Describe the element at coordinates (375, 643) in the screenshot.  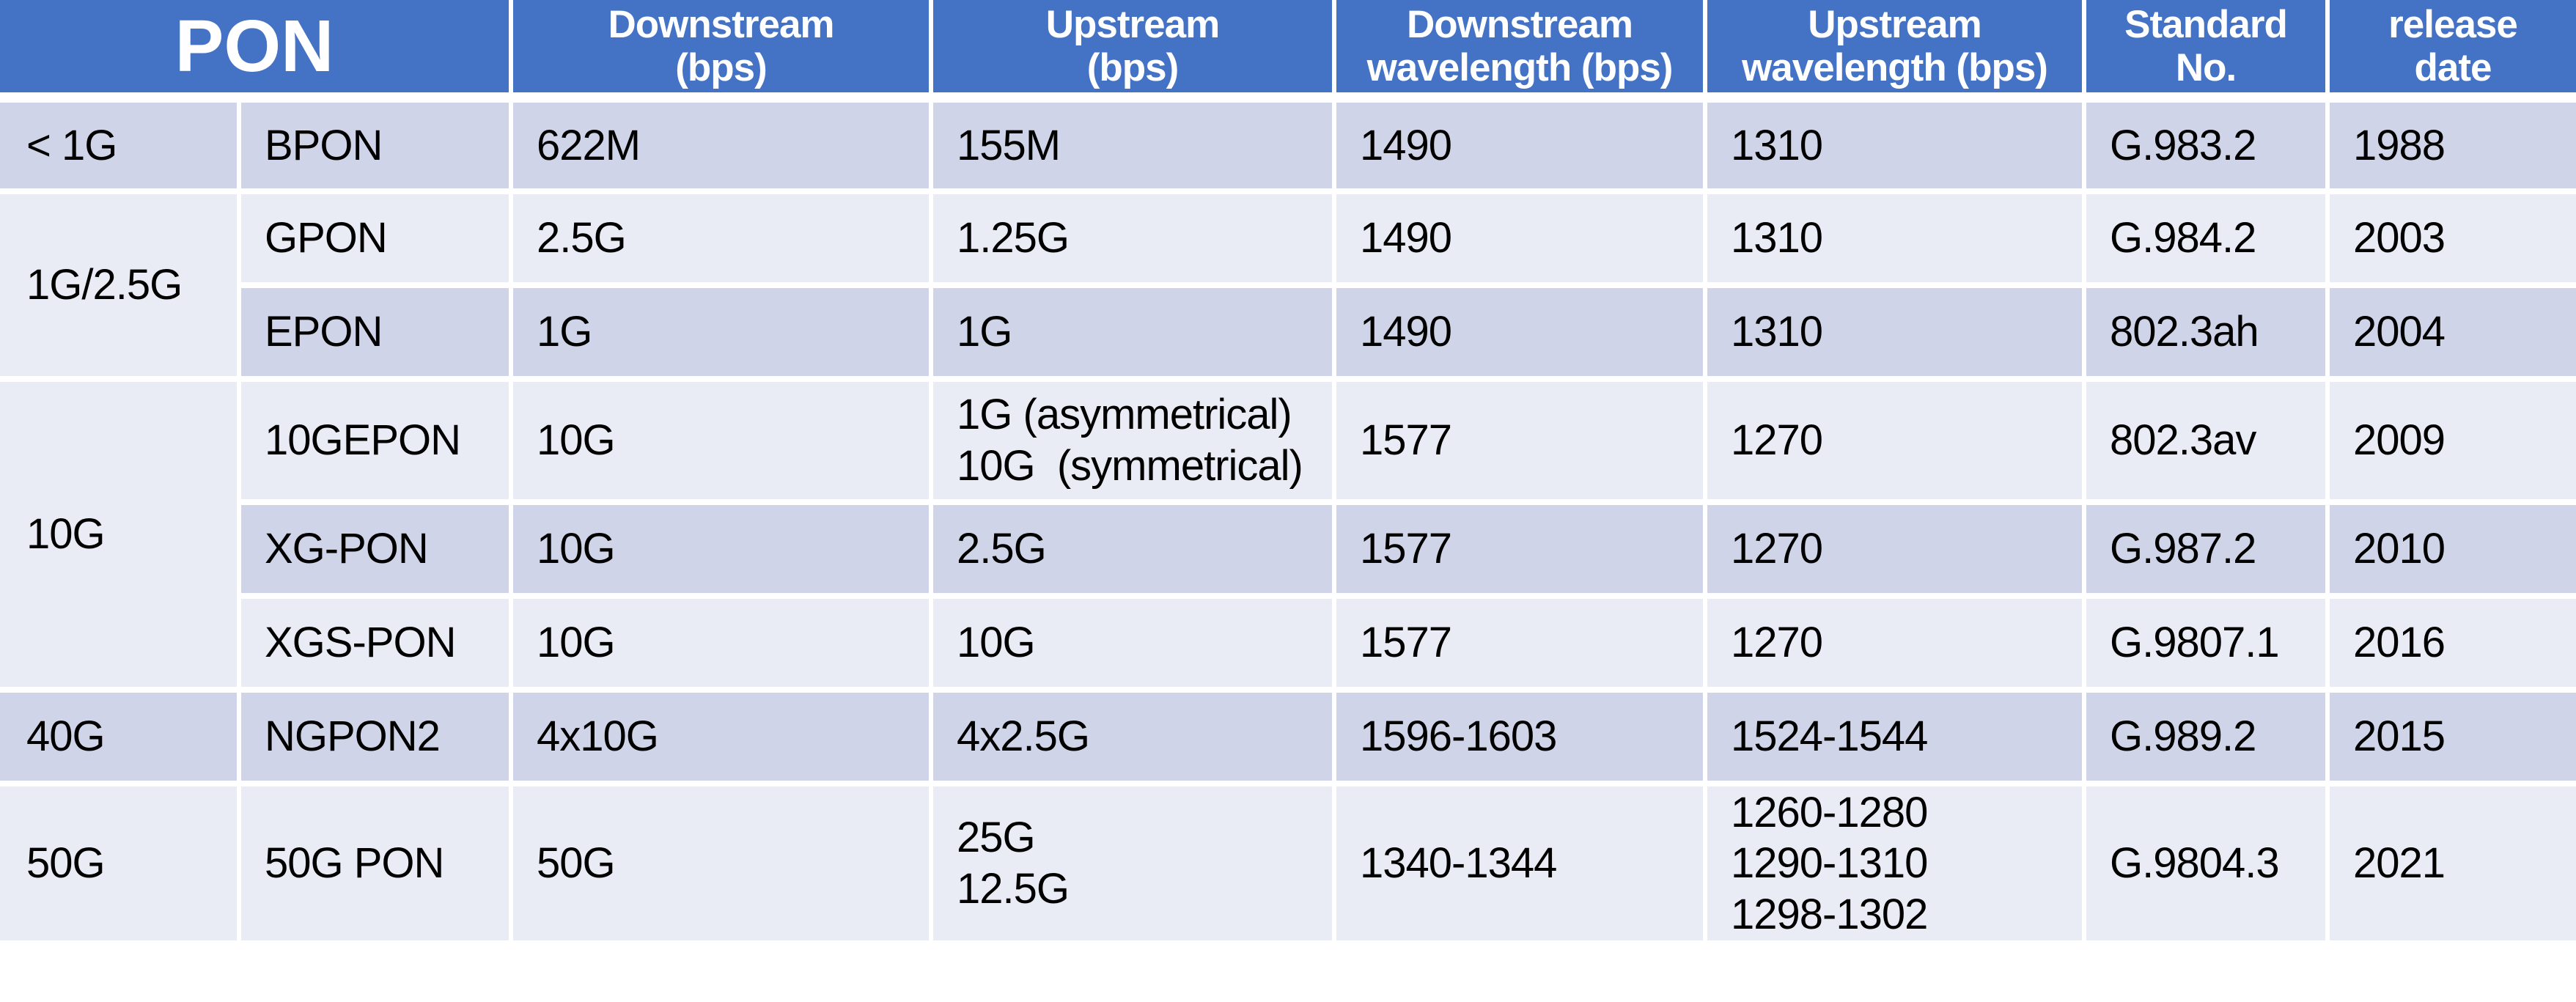
I see `pon-type-cell: XGS-PON` at that location.